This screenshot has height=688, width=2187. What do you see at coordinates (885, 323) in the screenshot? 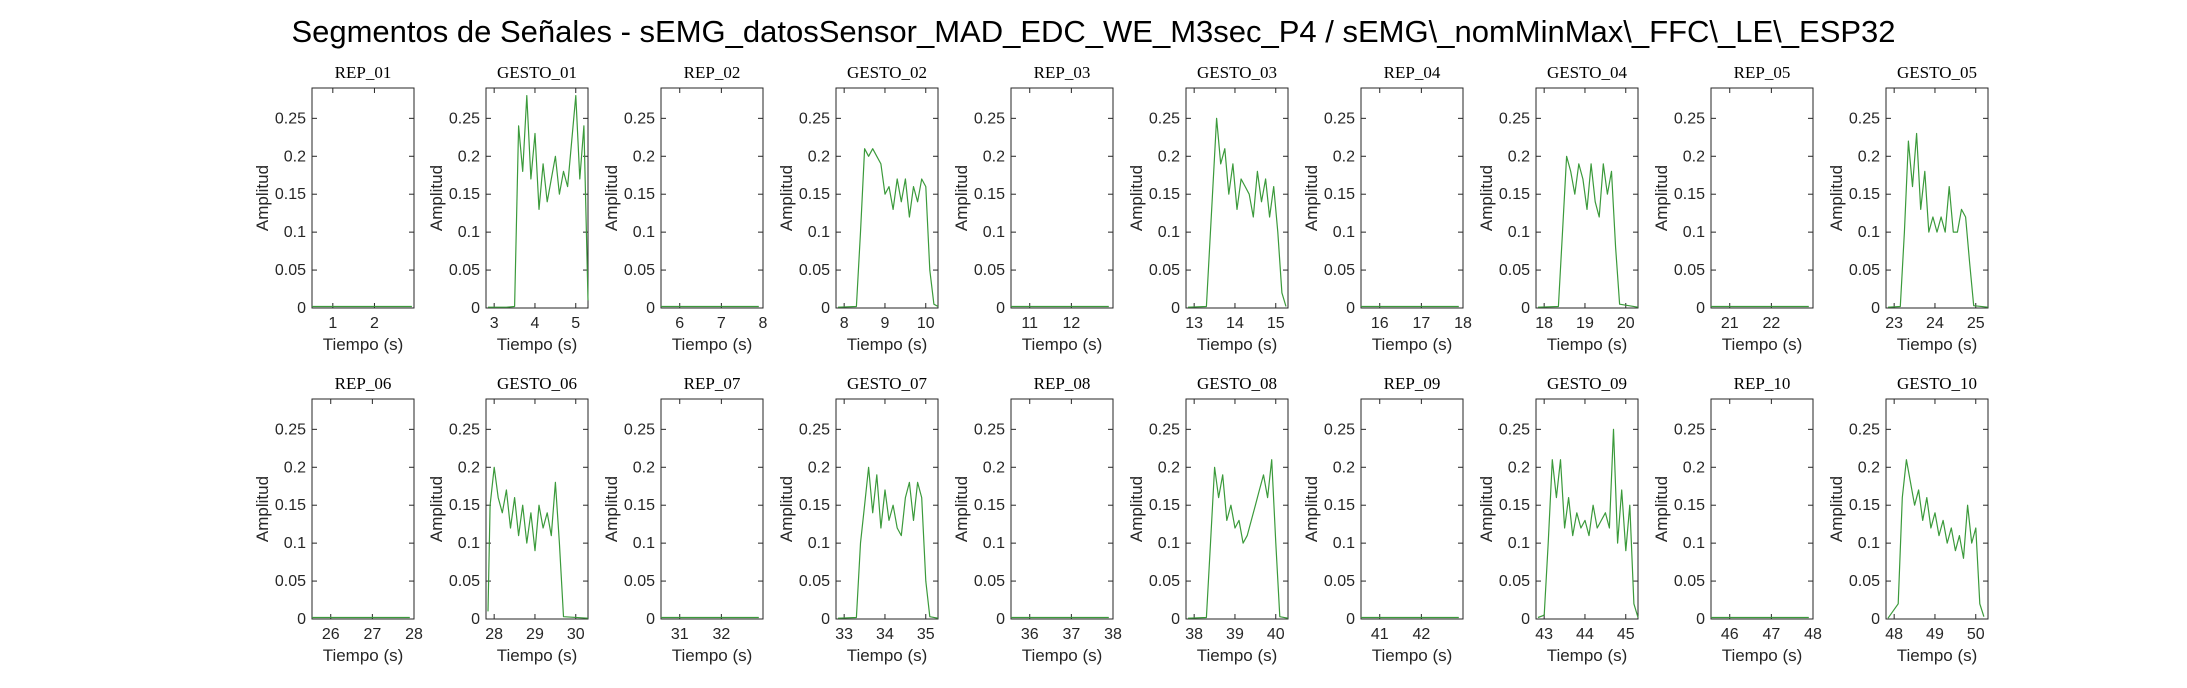
I see `x-tick-label: 9` at bounding box center [885, 323].